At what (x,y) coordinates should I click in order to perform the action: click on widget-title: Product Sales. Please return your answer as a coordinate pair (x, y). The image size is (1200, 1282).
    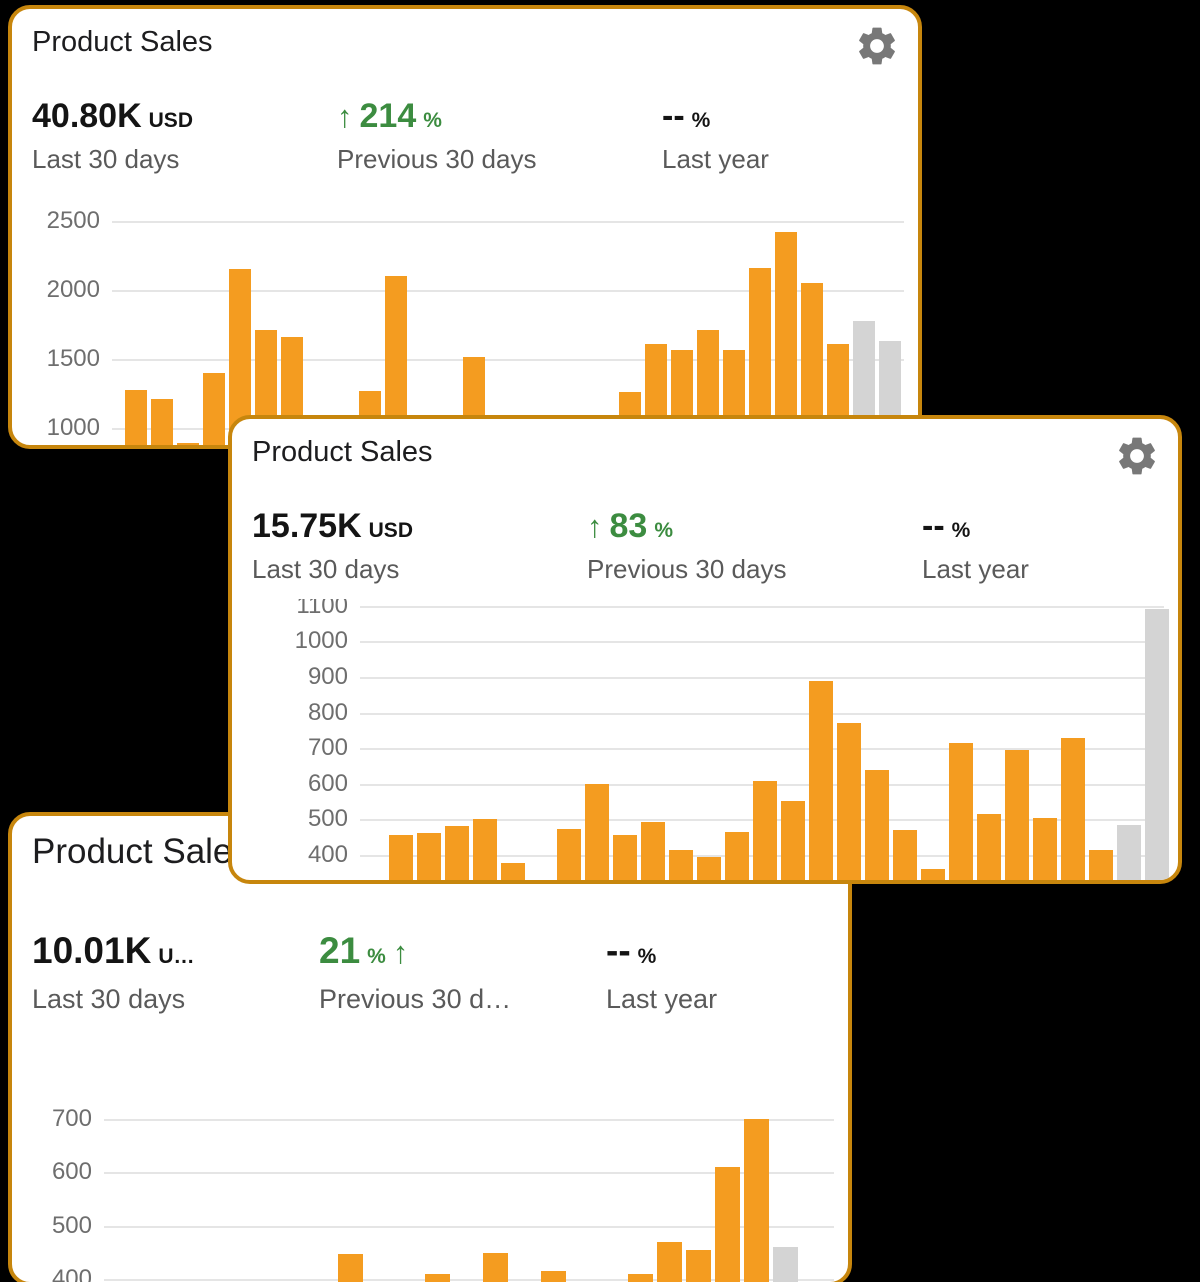
    Looking at the image, I should click on (122, 42).